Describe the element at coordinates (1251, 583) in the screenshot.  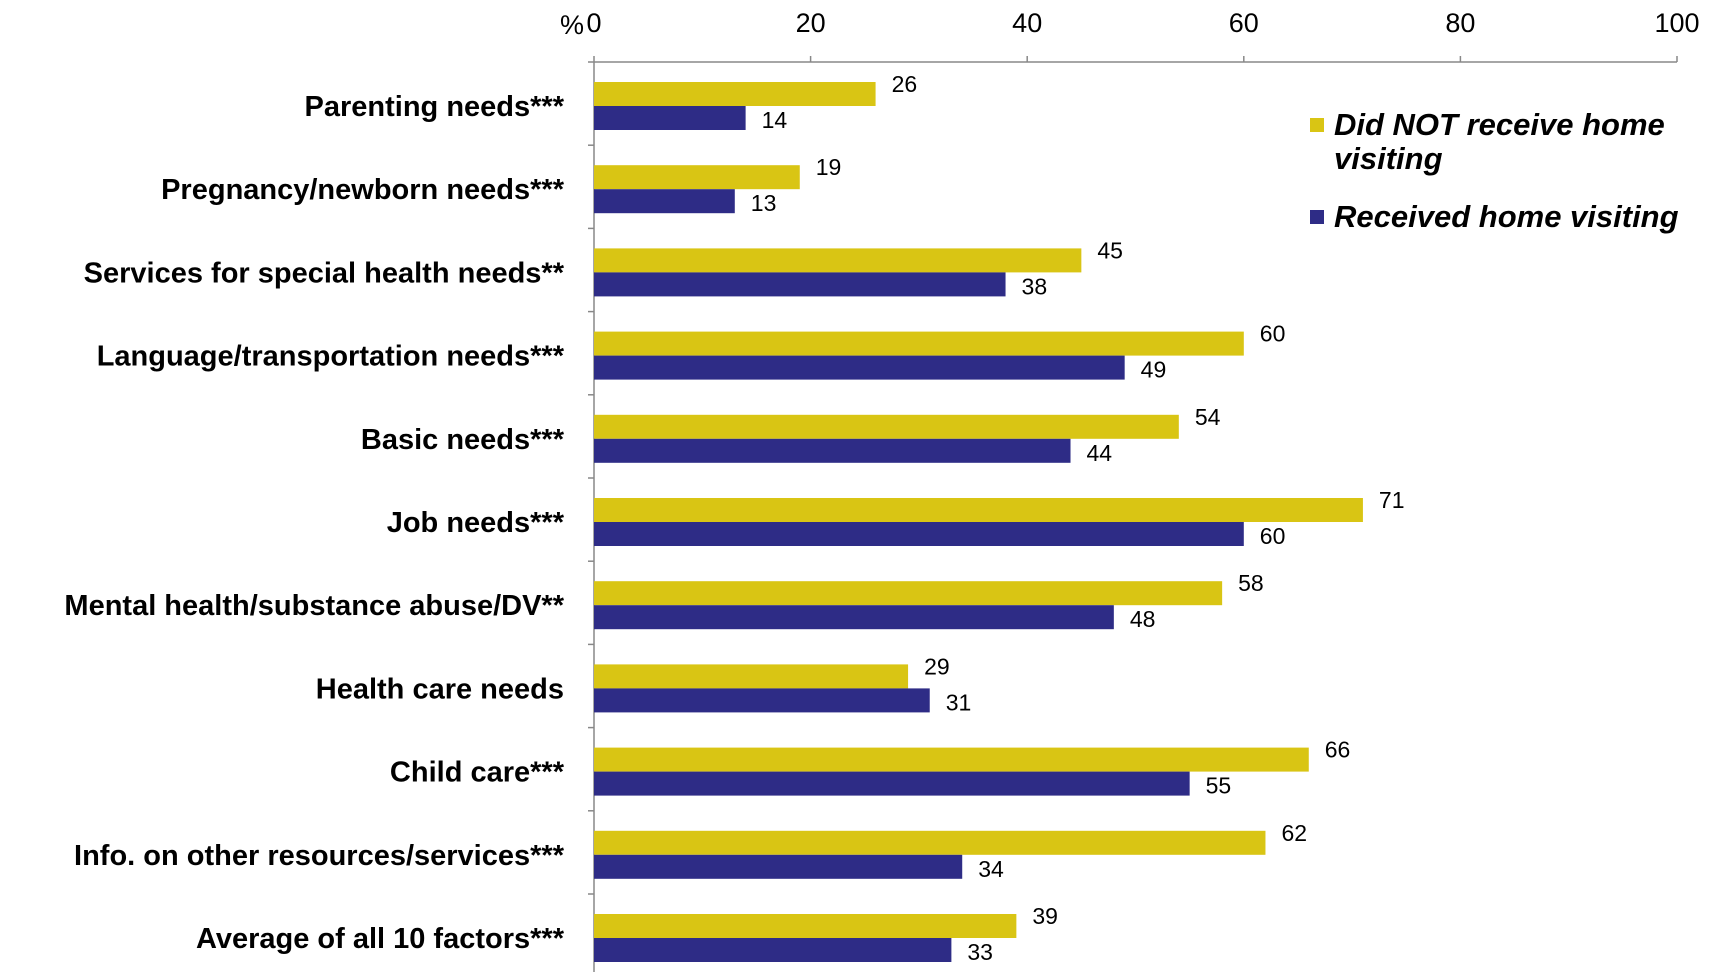
I see `data-label: 58` at that location.